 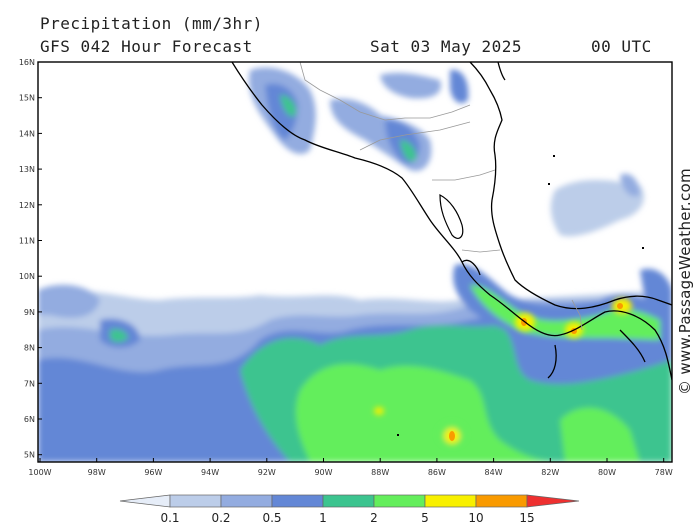 What do you see at coordinates (267, 472) in the screenshot?
I see `lon-label: 92W` at bounding box center [267, 472].